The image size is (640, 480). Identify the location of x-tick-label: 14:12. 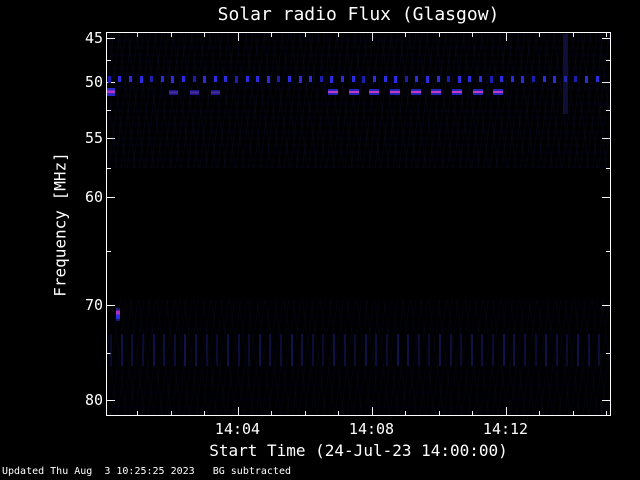
(505, 429).